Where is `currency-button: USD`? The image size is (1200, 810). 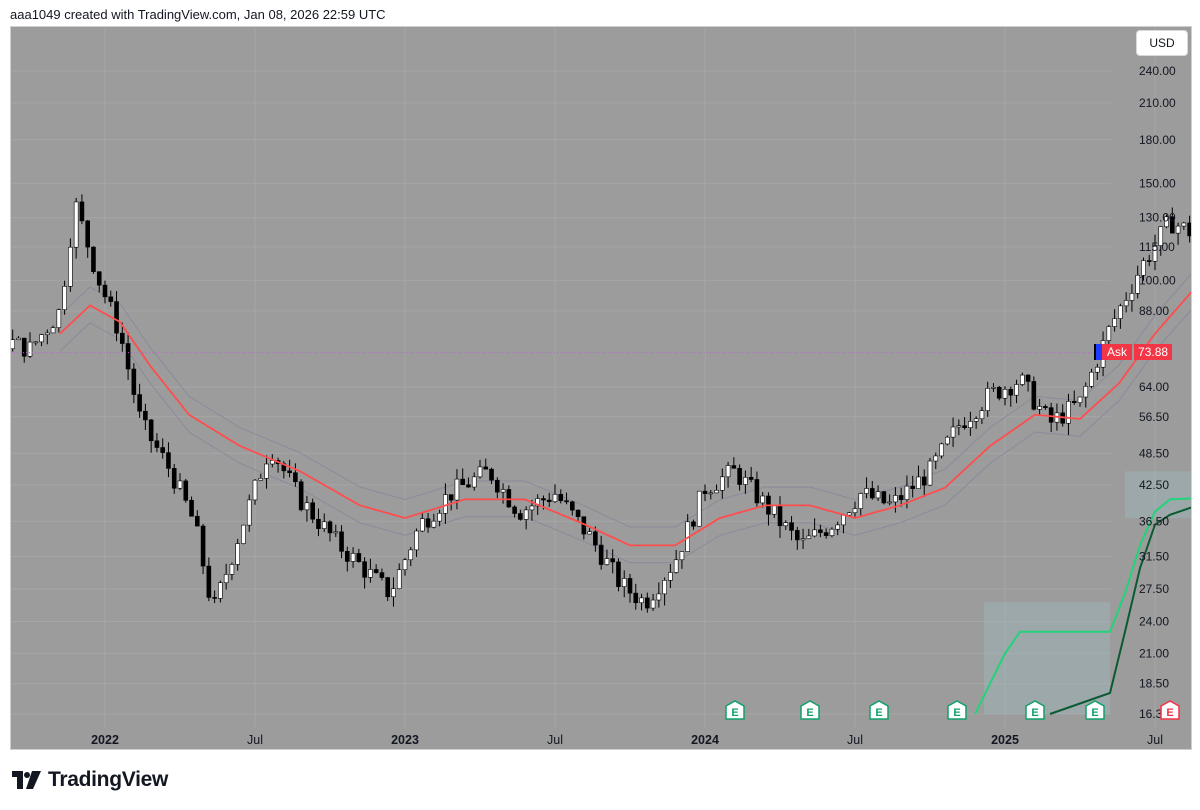
currency-button: USD is located at coordinates (1162, 43).